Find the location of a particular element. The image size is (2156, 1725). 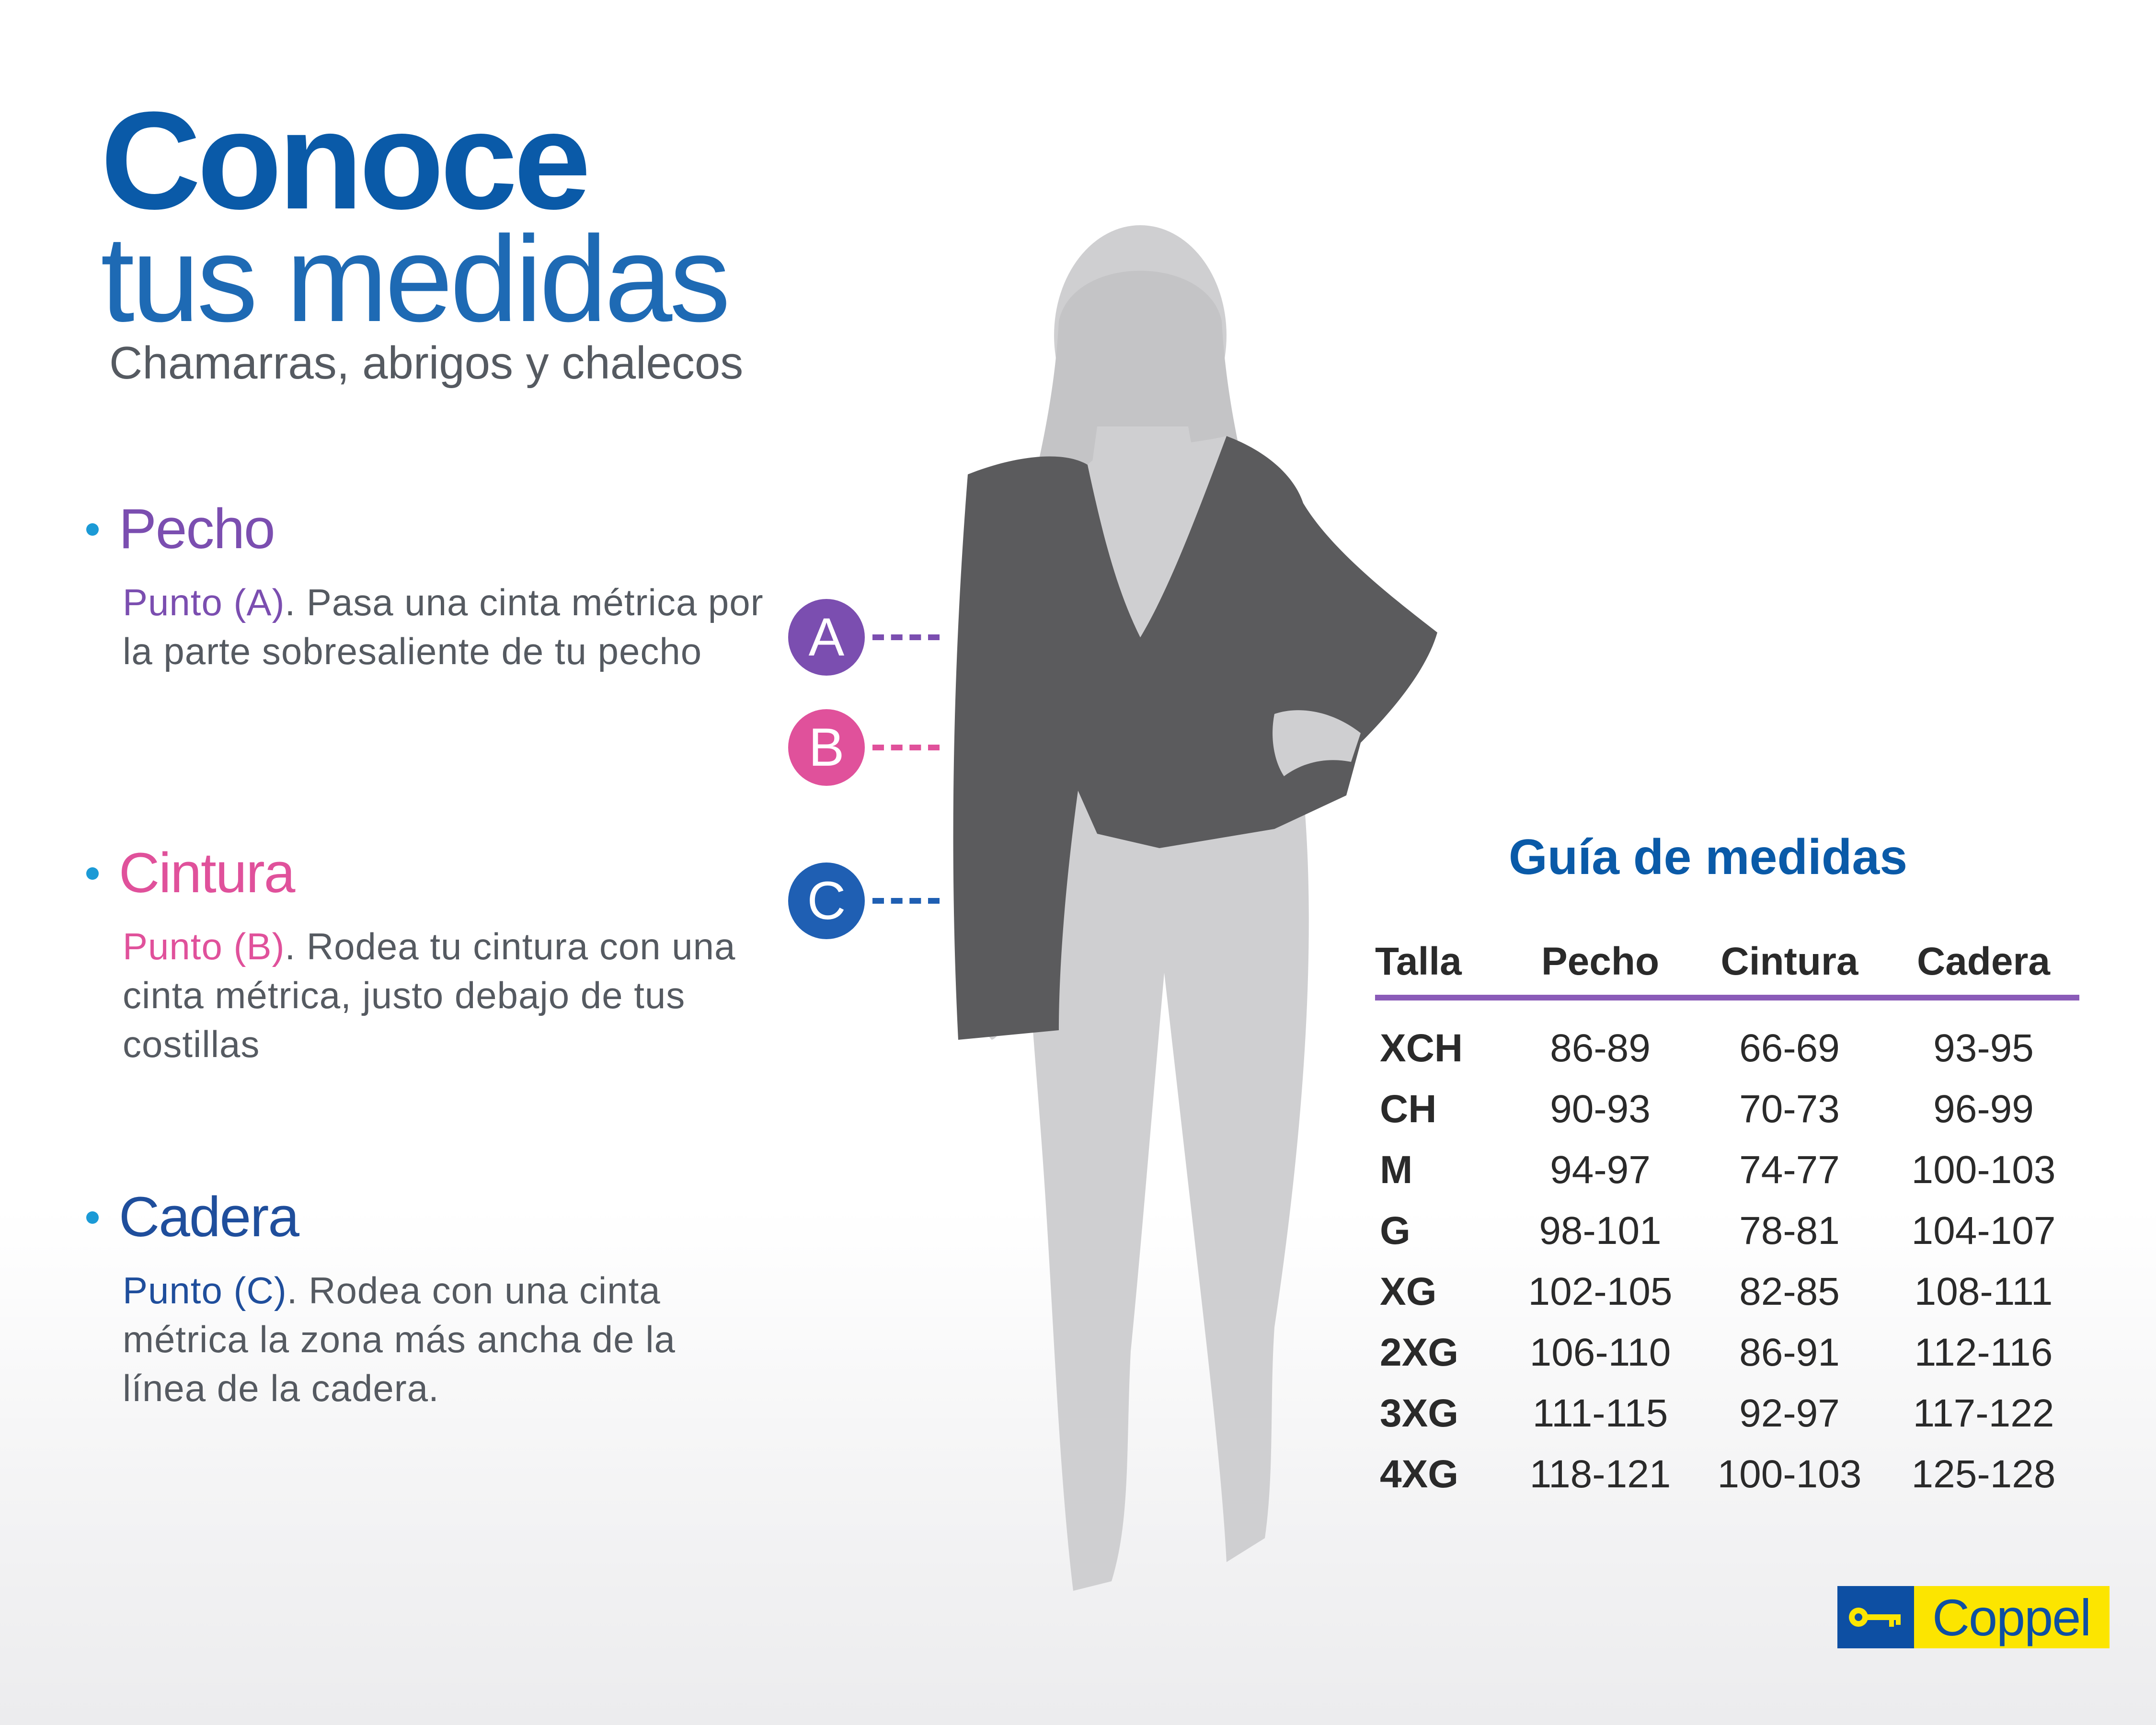

table-cell-cadera: 93-95 is located at coordinates (1983, 1048).